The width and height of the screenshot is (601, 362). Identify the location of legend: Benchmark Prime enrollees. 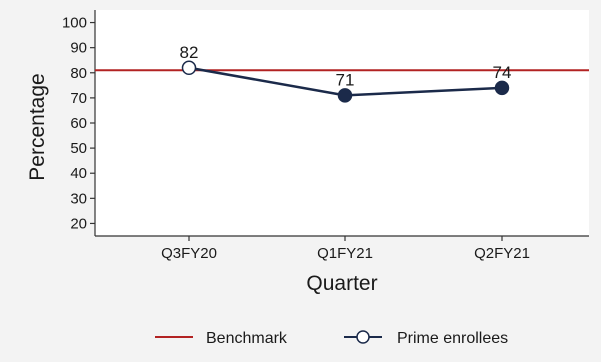
(331, 338).